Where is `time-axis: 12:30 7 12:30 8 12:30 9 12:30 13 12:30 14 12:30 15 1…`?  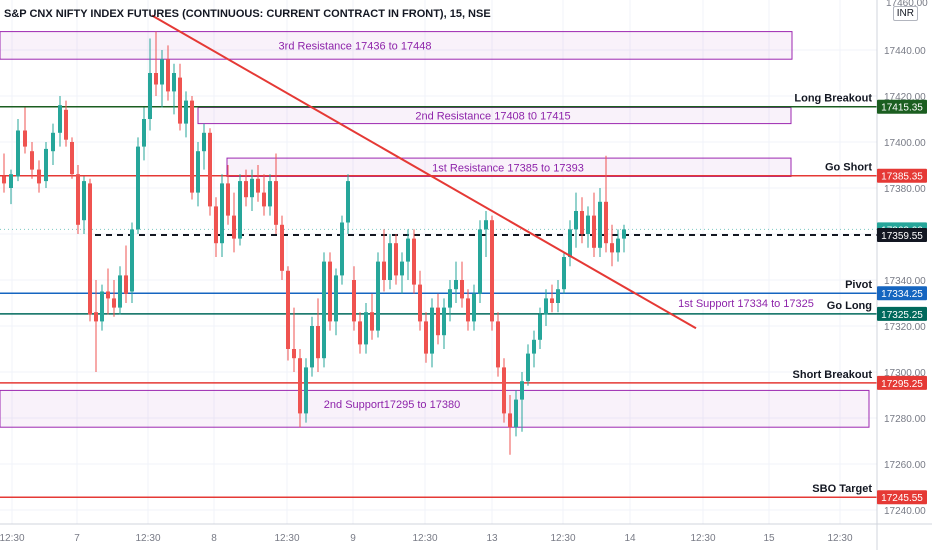 time-axis: 12:30 7 12:30 8 12:30 9 12:30 13 12:30 14 12:30 15 1… is located at coordinates (426, 538).